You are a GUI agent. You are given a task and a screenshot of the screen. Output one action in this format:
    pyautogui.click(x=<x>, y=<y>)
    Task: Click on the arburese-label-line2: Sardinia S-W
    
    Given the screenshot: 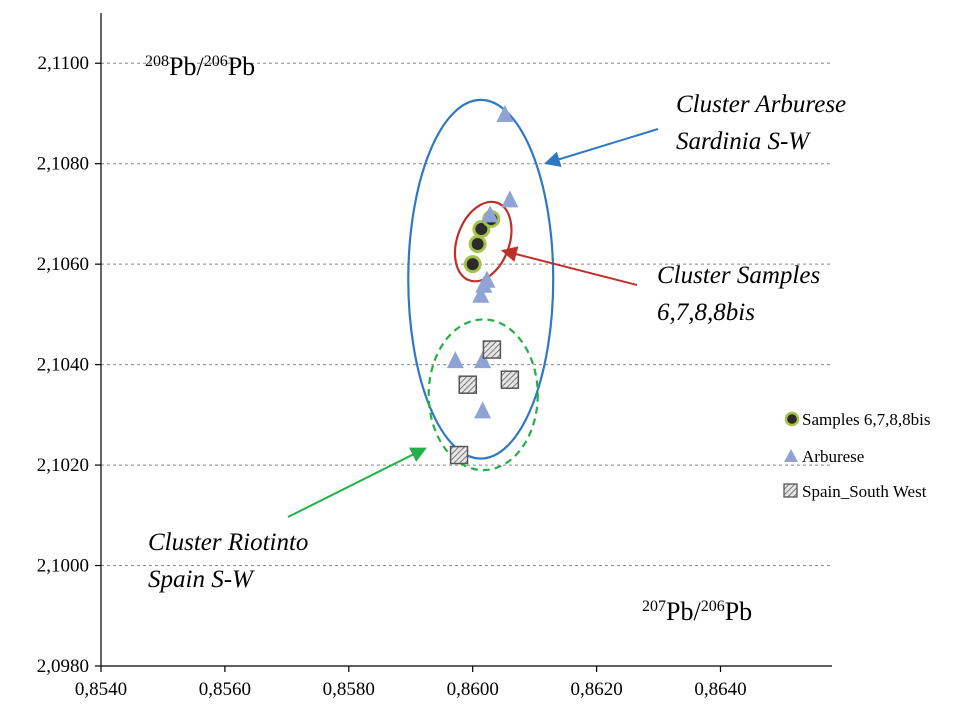 What is the action you would take?
    pyautogui.click(x=743, y=141)
    